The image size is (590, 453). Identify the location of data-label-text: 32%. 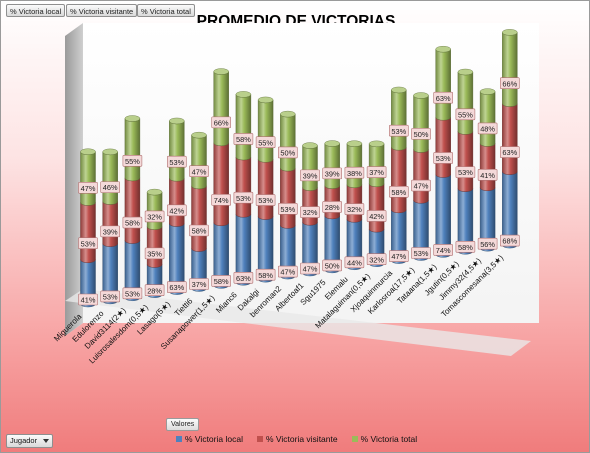
(376, 259).